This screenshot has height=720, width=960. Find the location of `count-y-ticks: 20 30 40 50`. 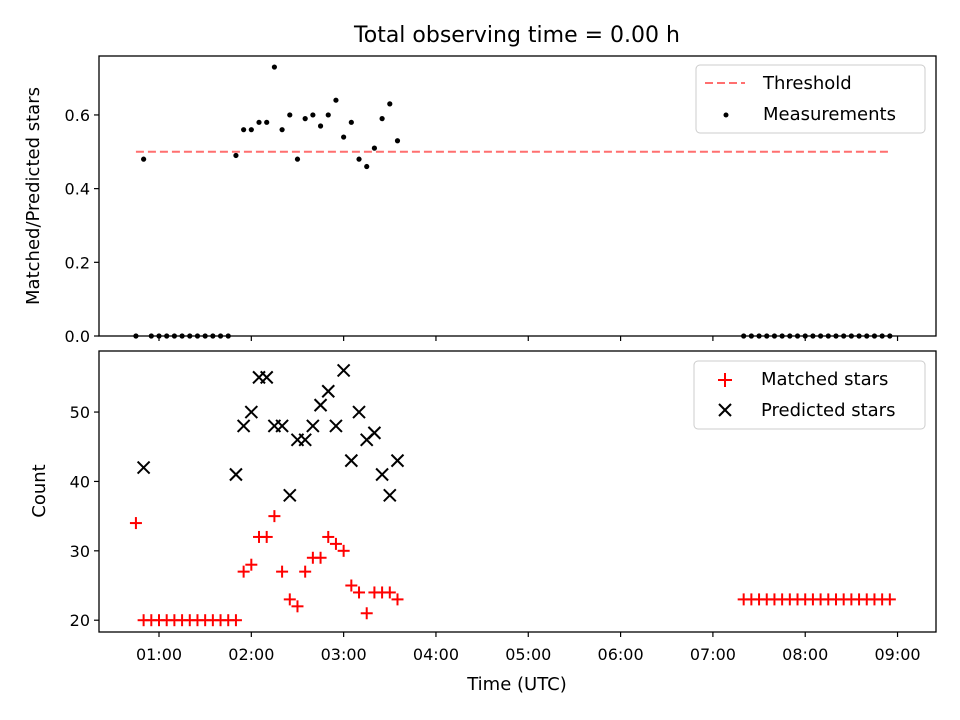

count-y-ticks: 20 30 40 50 is located at coordinates (84, 516).